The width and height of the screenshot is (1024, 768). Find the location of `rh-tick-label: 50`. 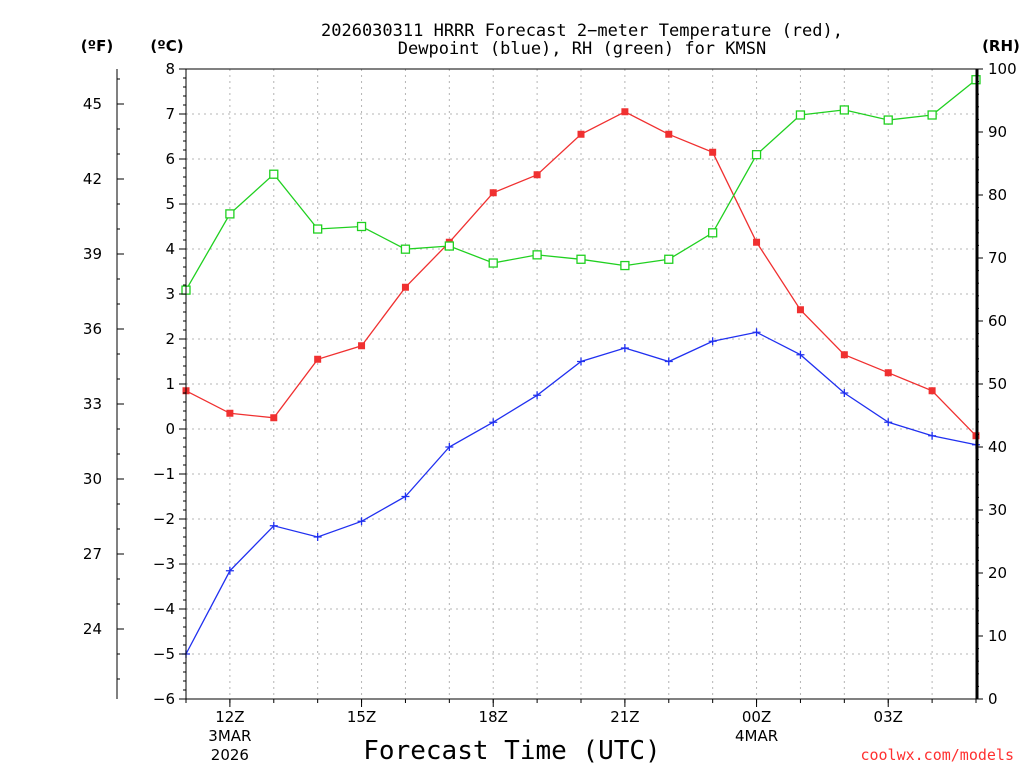

rh-tick-label: 50 is located at coordinates (997, 384).